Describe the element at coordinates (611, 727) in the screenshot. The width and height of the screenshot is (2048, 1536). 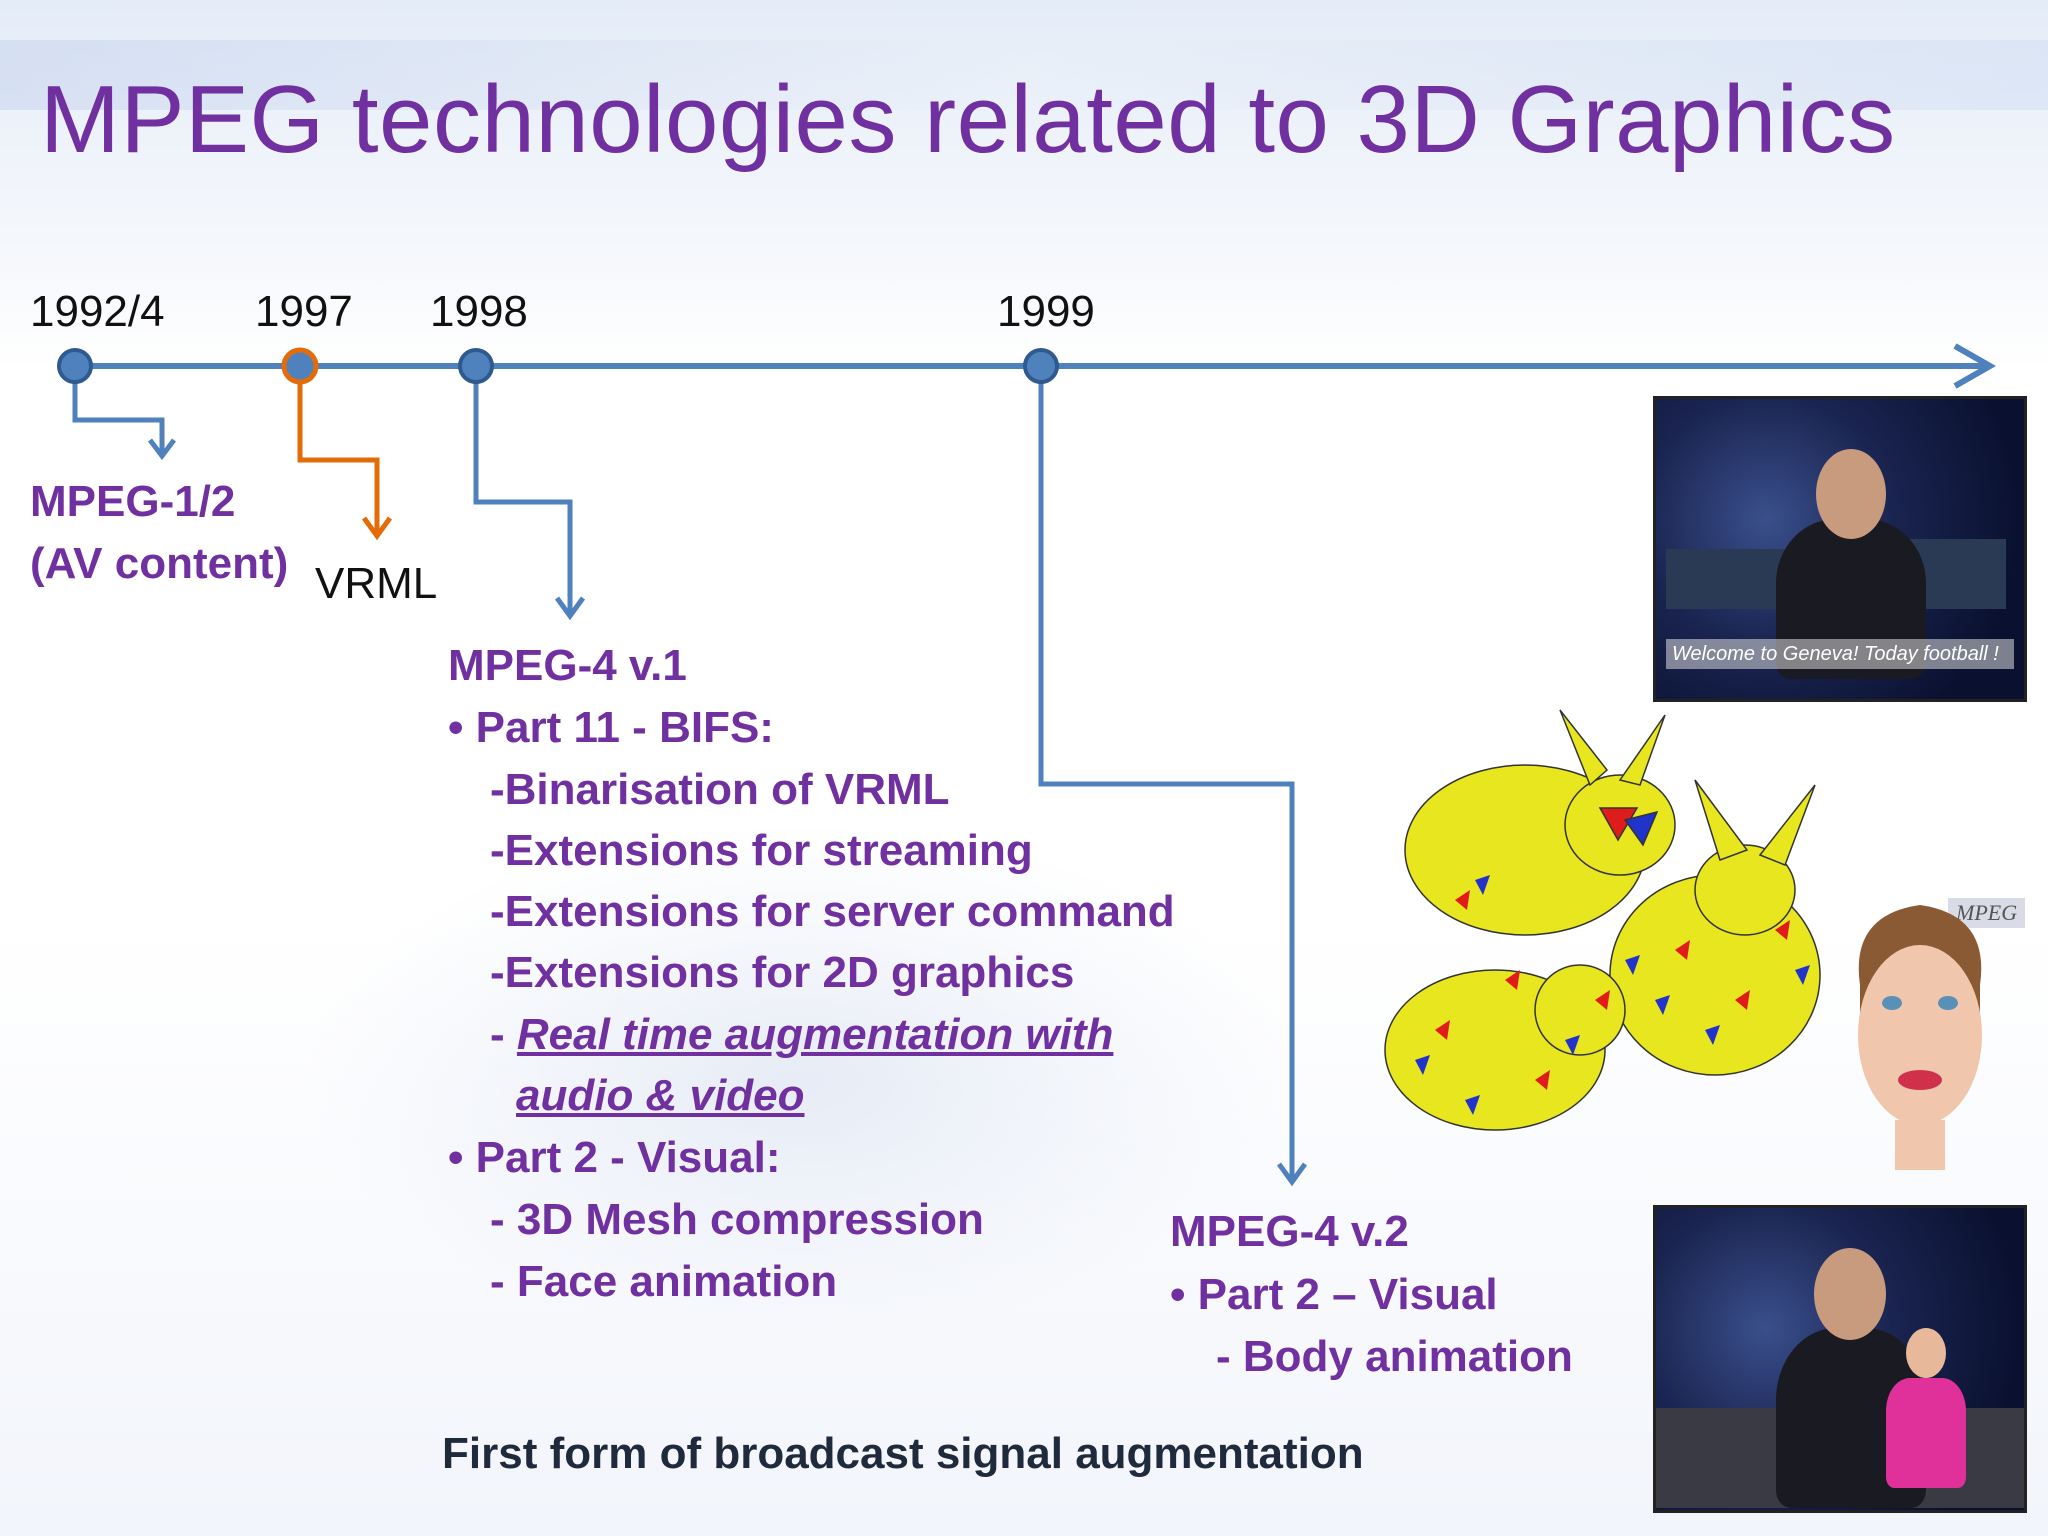
I see `mpeg4v1-part11: • Part 11 - BIFS:` at that location.